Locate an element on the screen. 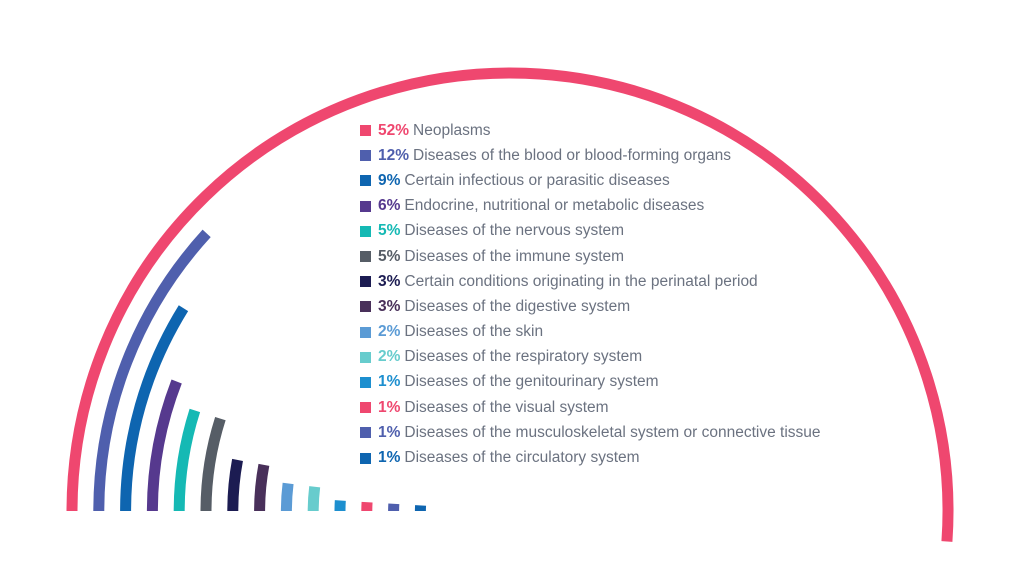 Image resolution: width=1024 pixels, height=582 pixels. legend-label: Diseases of the visual system is located at coordinates (506, 407).